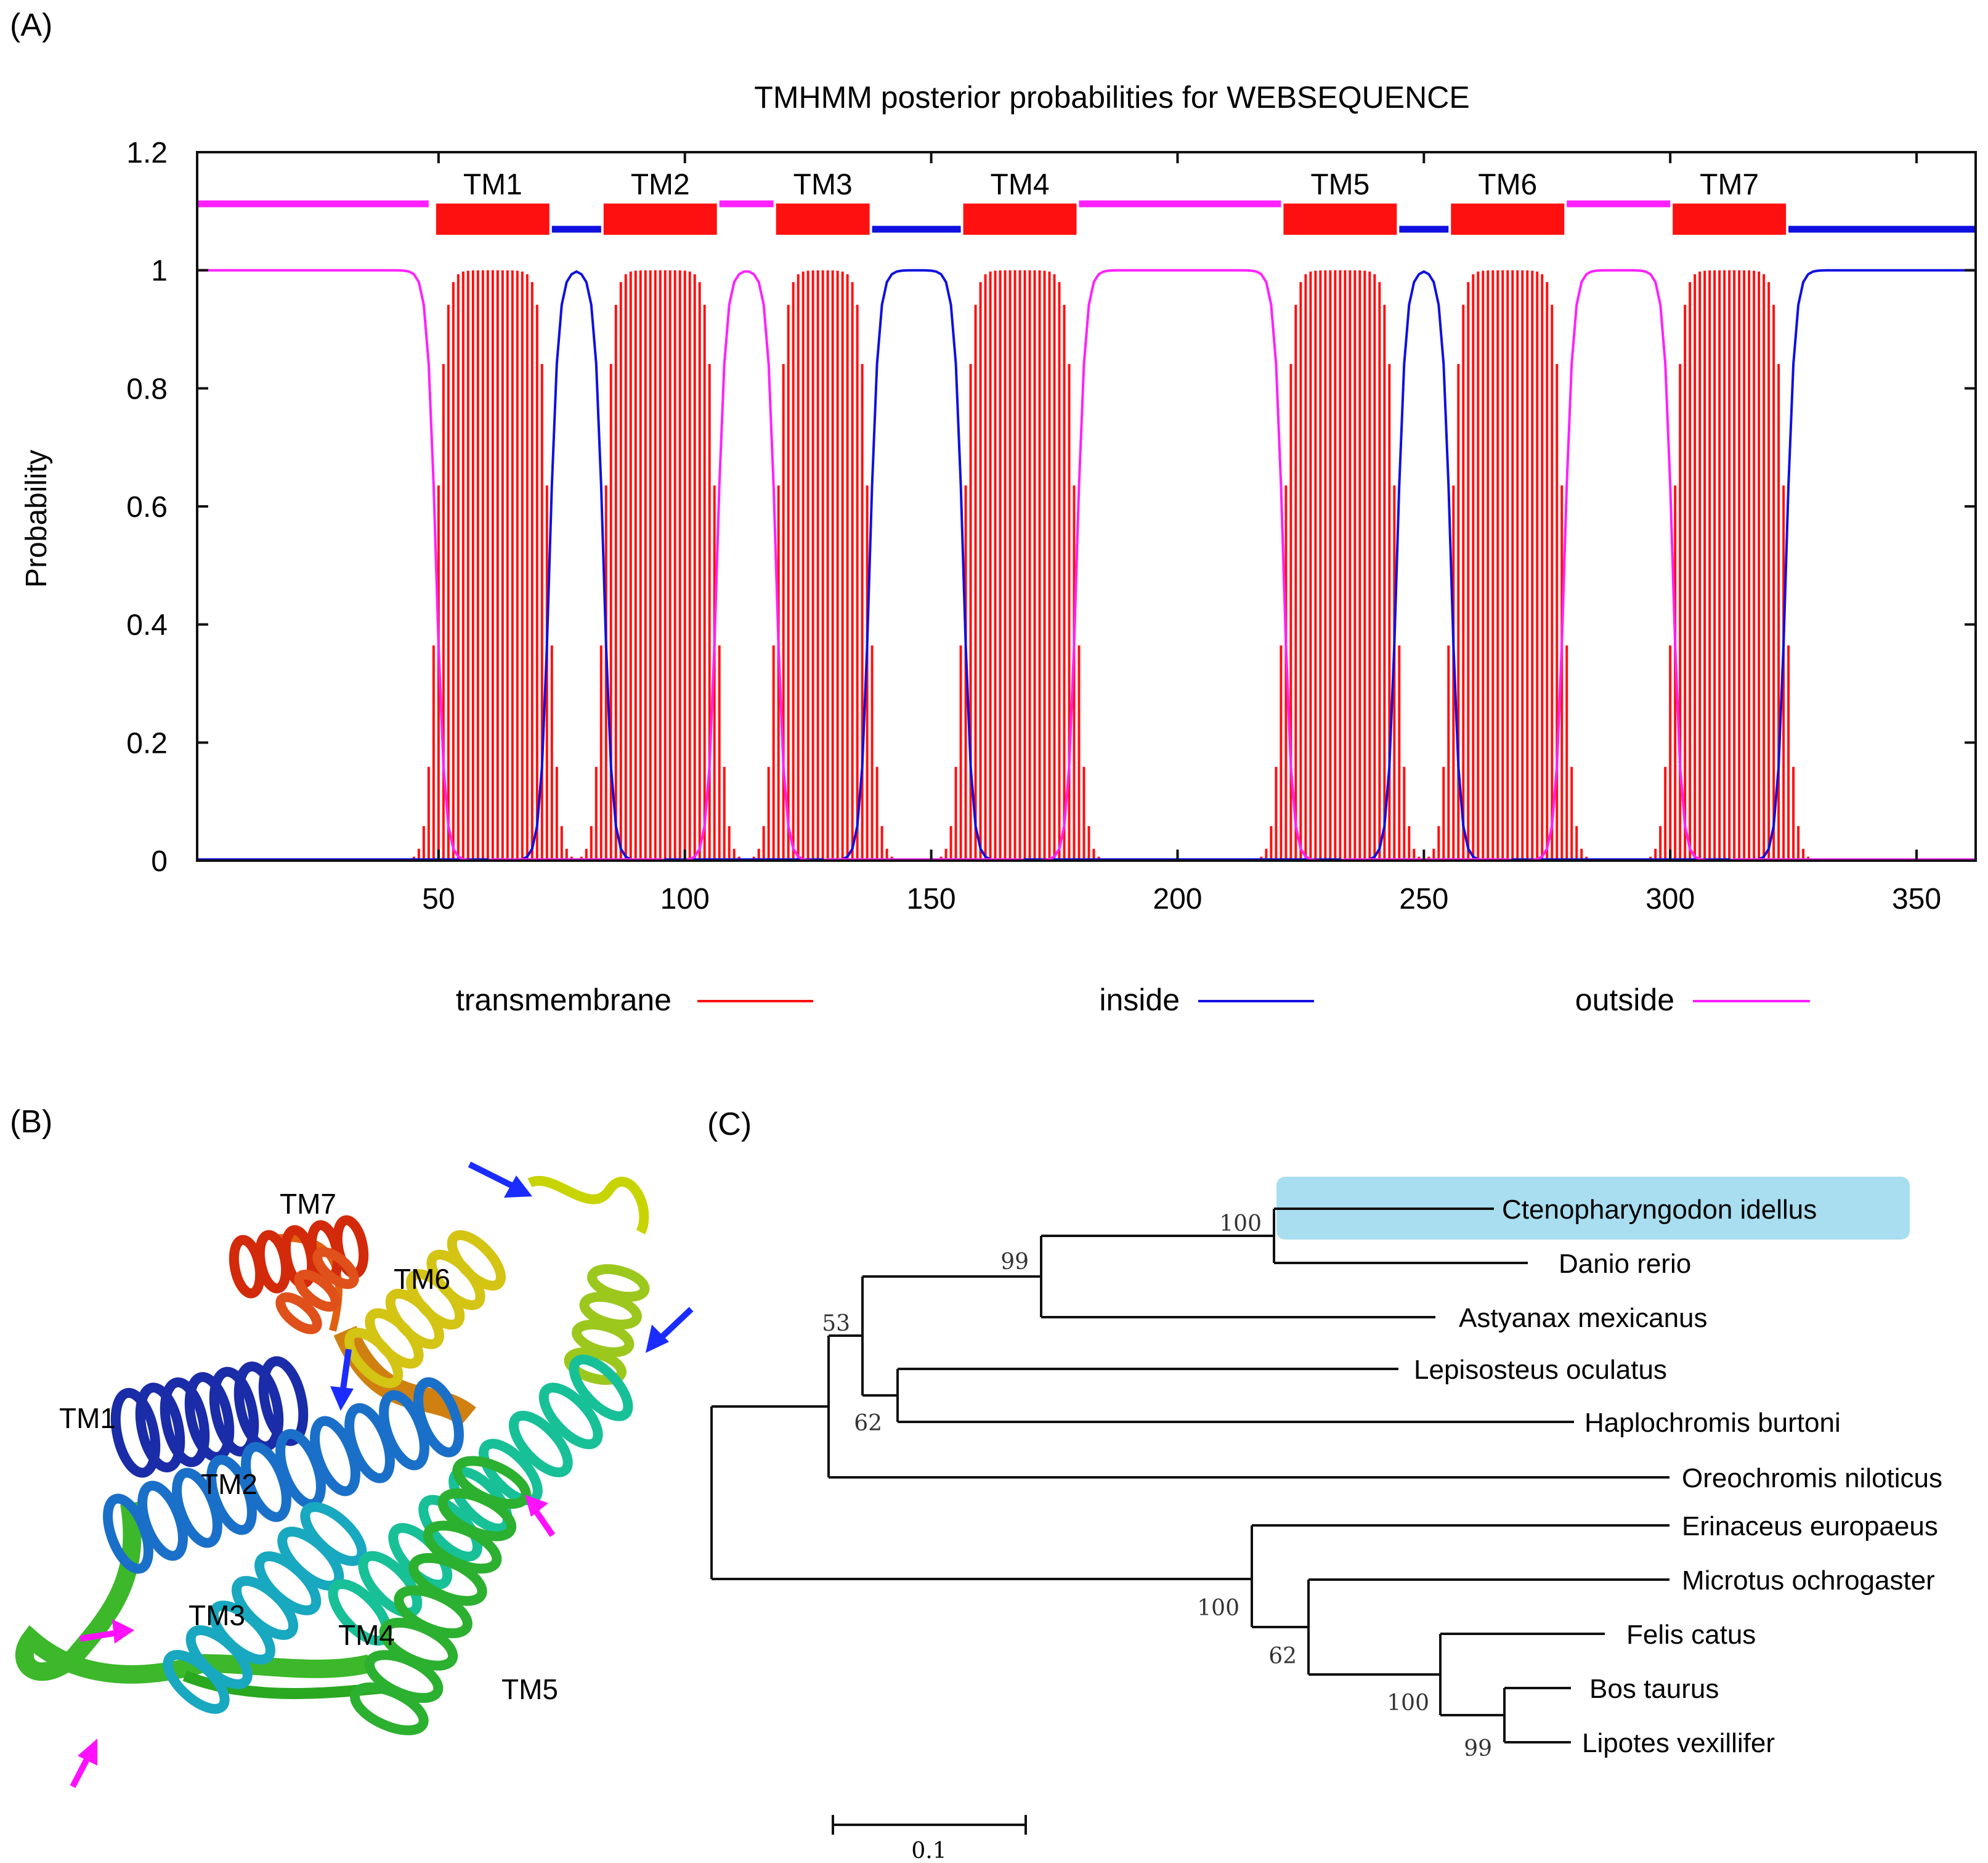  Describe the element at coordinates (147, 744) in the screenshot. I see `y-tick-label: 0.2` at that location.